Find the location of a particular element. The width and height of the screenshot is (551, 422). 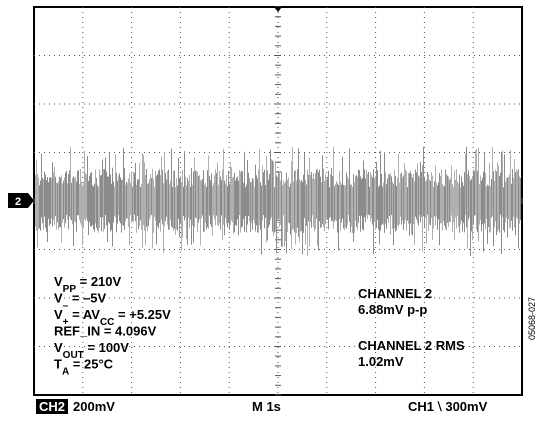

condition-subscript: A is located at coordinates (65, 371).